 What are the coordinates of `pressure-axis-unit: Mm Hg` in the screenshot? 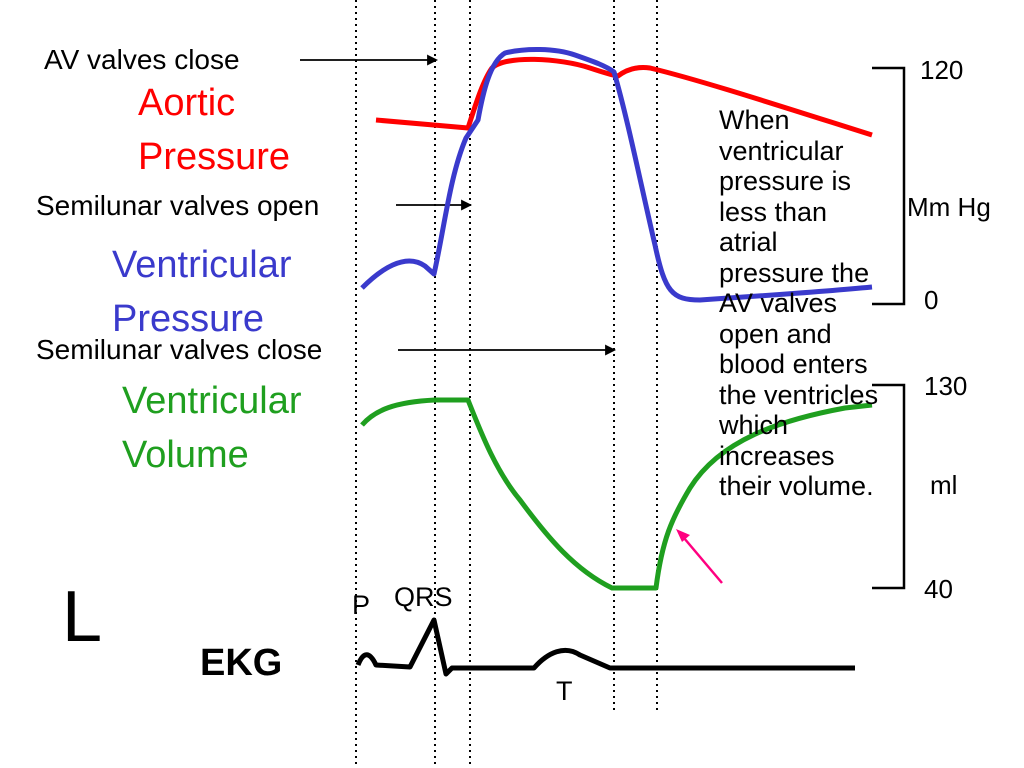 It's located at (949, 207).